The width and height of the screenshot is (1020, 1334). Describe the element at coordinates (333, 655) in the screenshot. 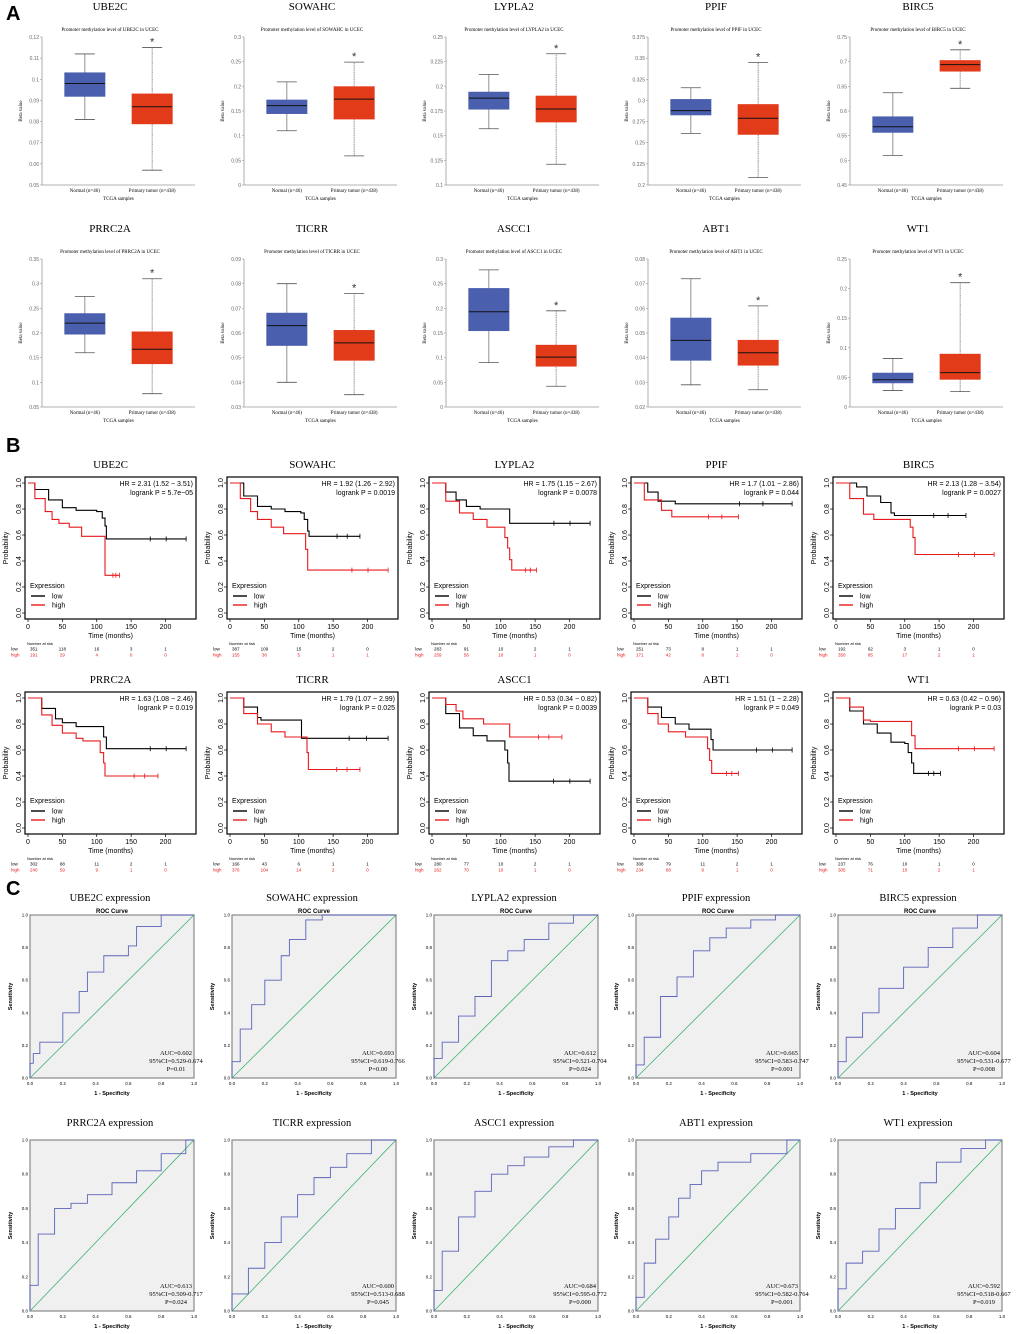

I see `risk-count-high: 1` at that location.